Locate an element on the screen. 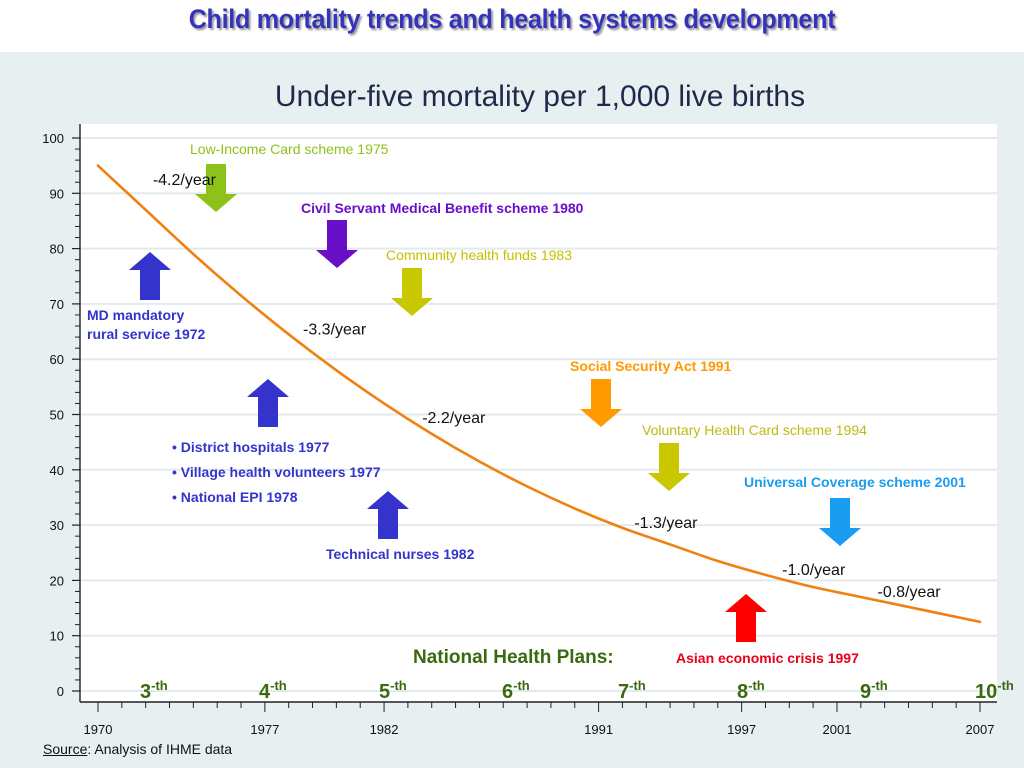 This screenshot has width=1024, height=768. plan-number: 8 is located at coordinates (742, 692).